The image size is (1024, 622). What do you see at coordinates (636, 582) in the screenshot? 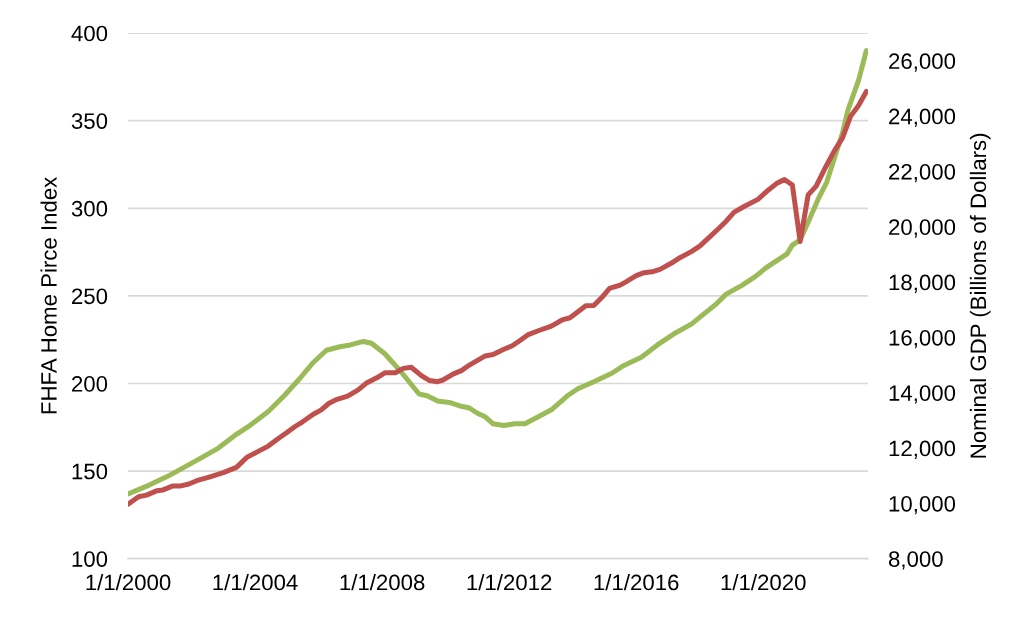
I see `x-tick-label: 1/1/2016` at bounding box center [636, 582].